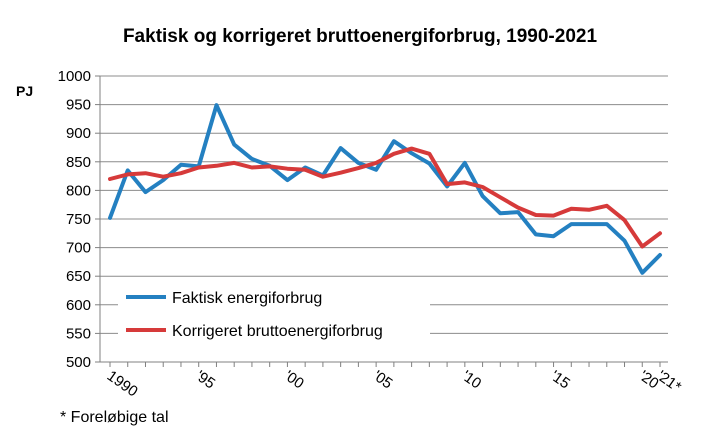 This screenshot has height=437, width=720. What do you see at coordinates (78, 248) in the screenshot?
I see `y-tick-label: 700` at bounding box center [78, 248].